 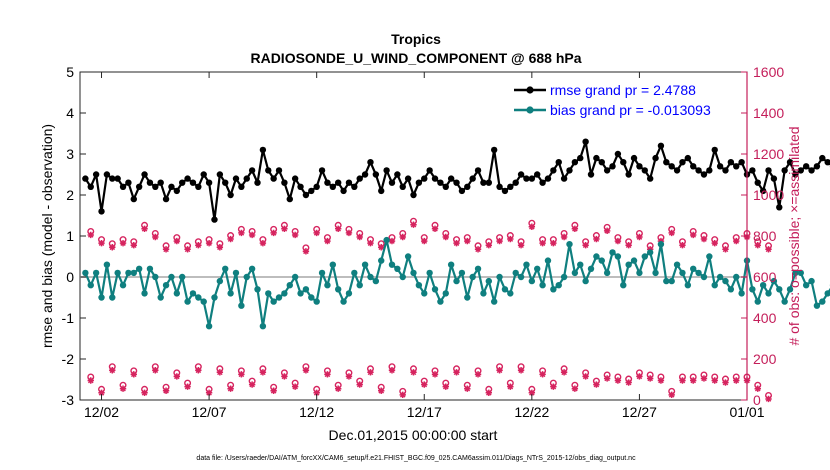 I want to click on legend-bias-marker, so click(x=530, y=110).